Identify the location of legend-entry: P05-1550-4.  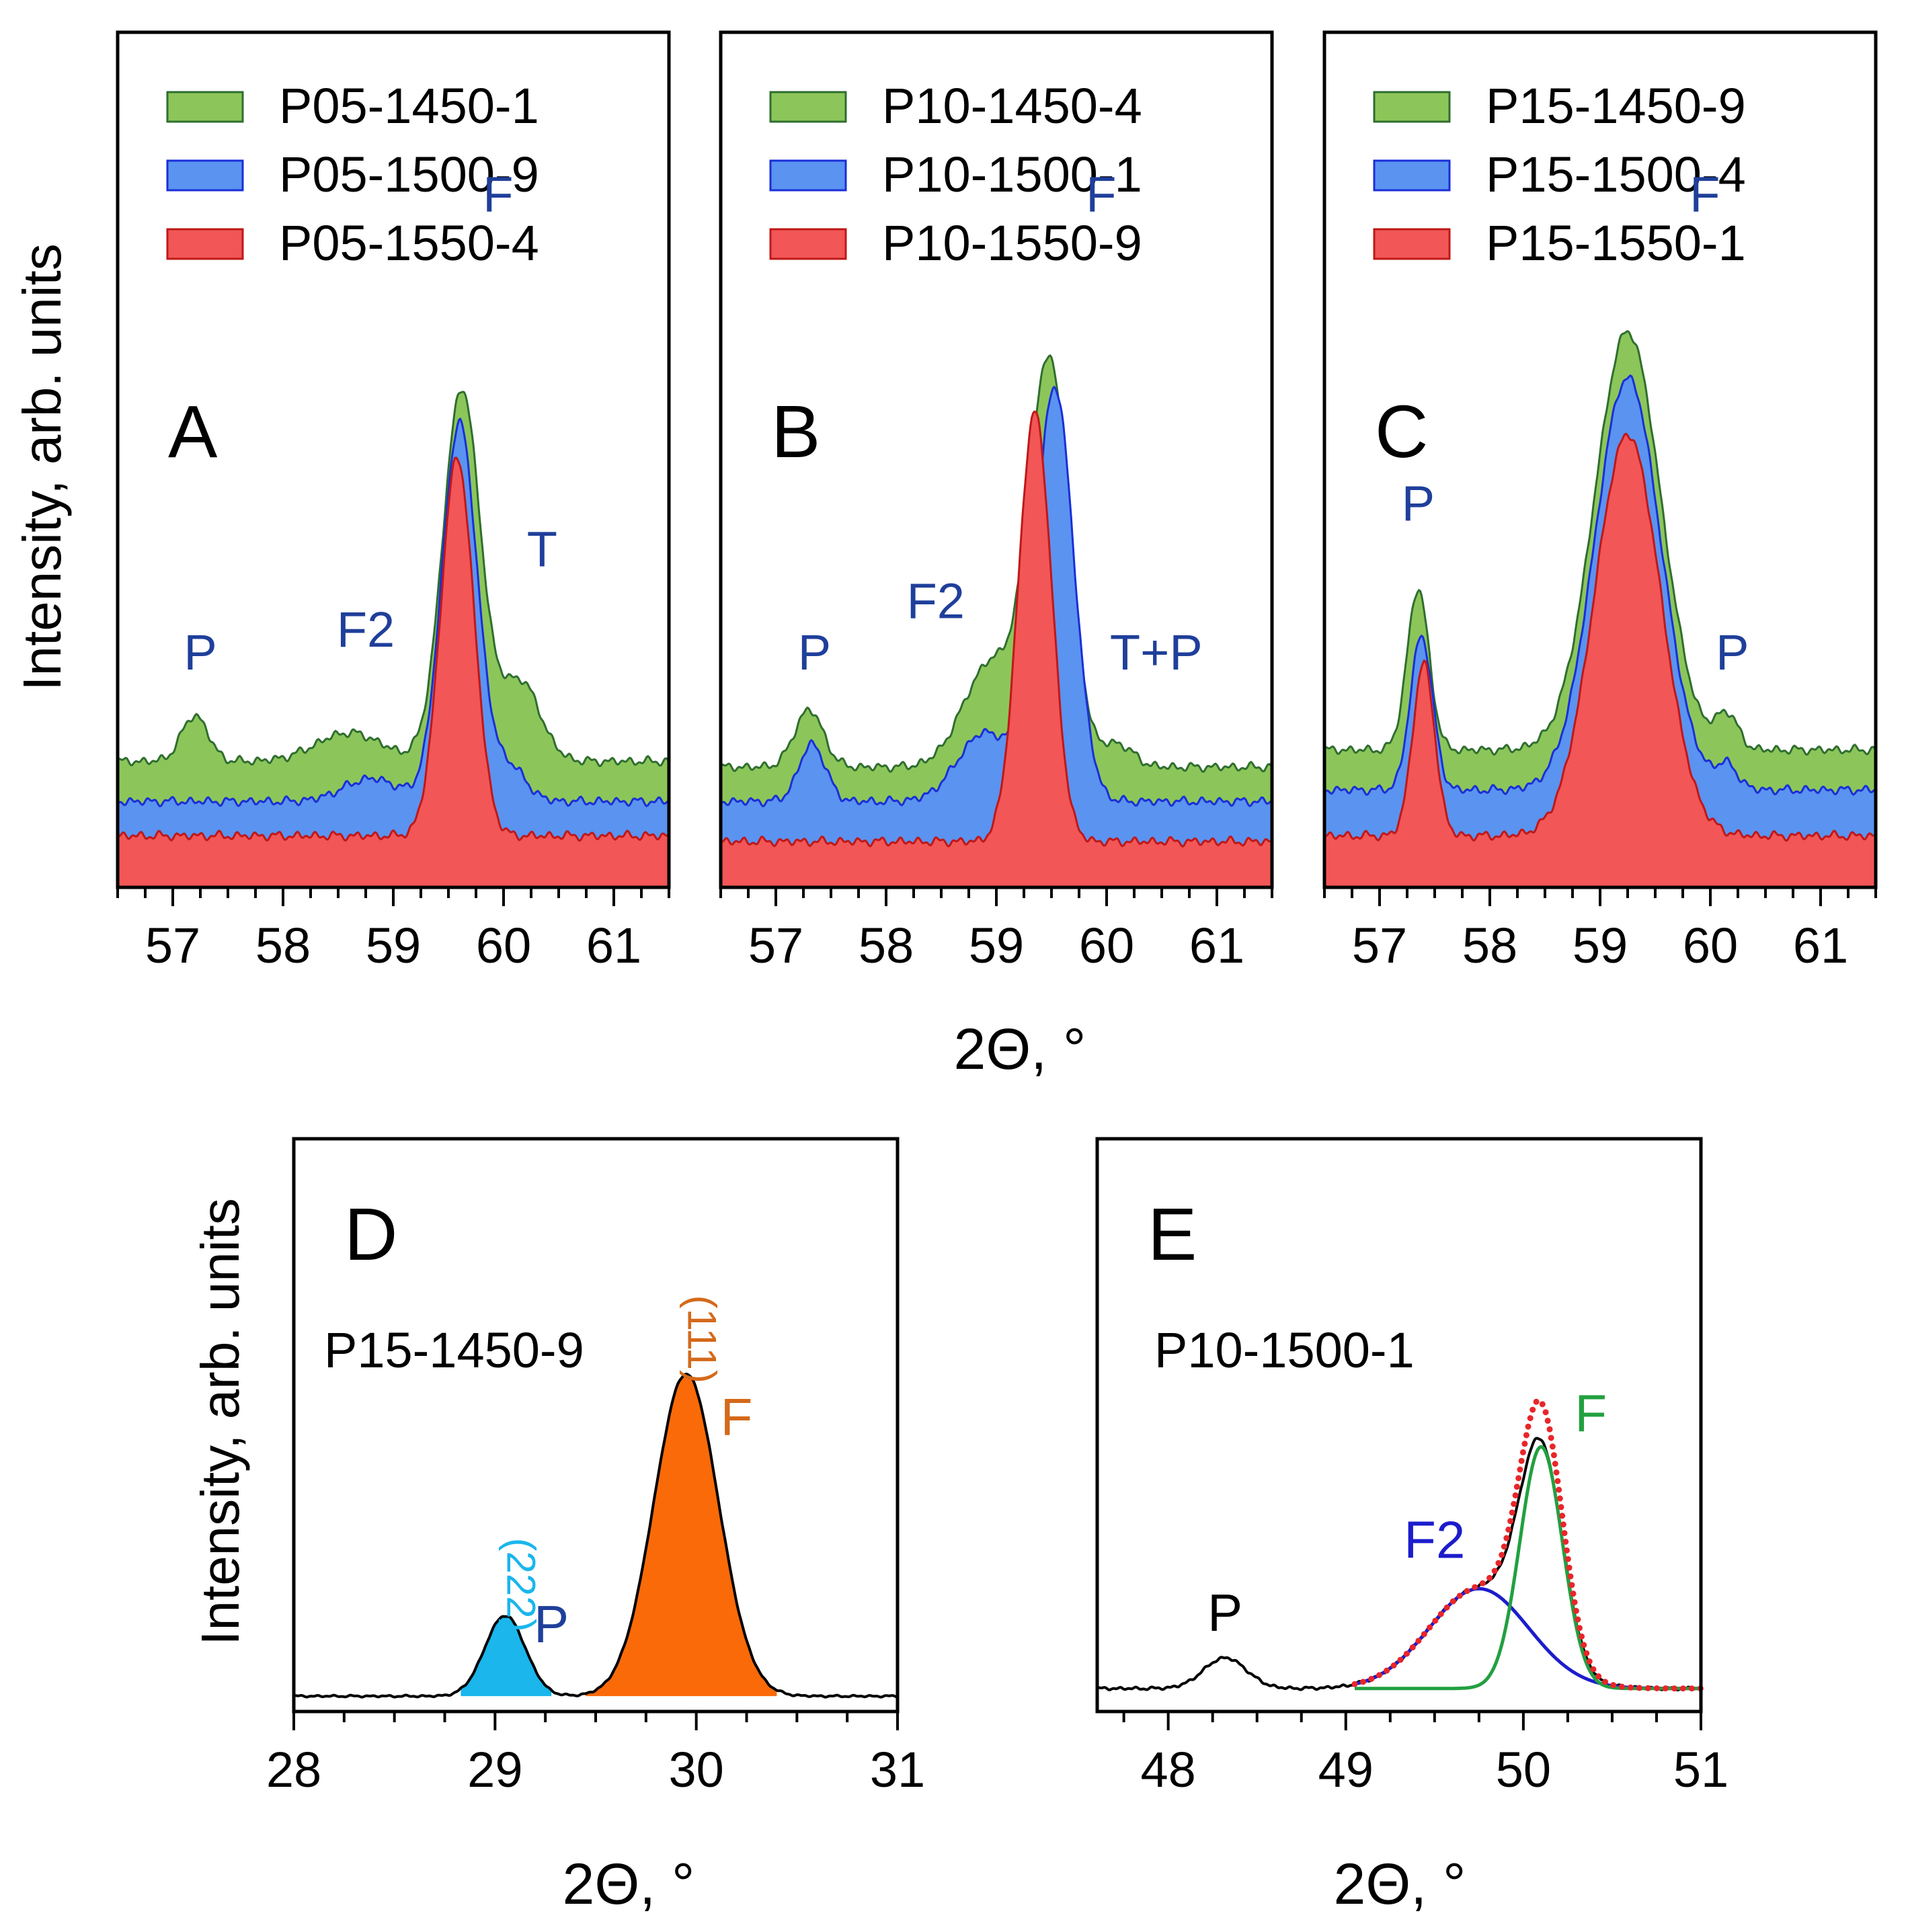
(409, 243).